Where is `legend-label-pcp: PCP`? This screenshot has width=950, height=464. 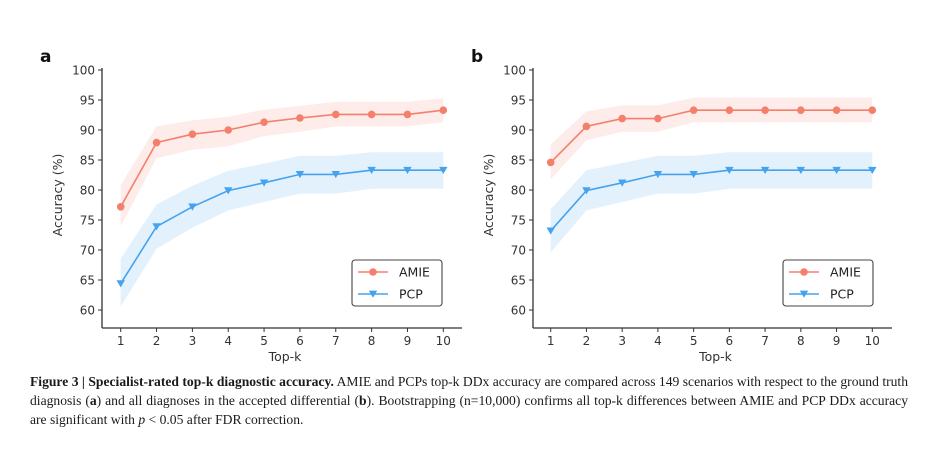
legend-label-pcp: PCP is located at coordinates (842, 294).